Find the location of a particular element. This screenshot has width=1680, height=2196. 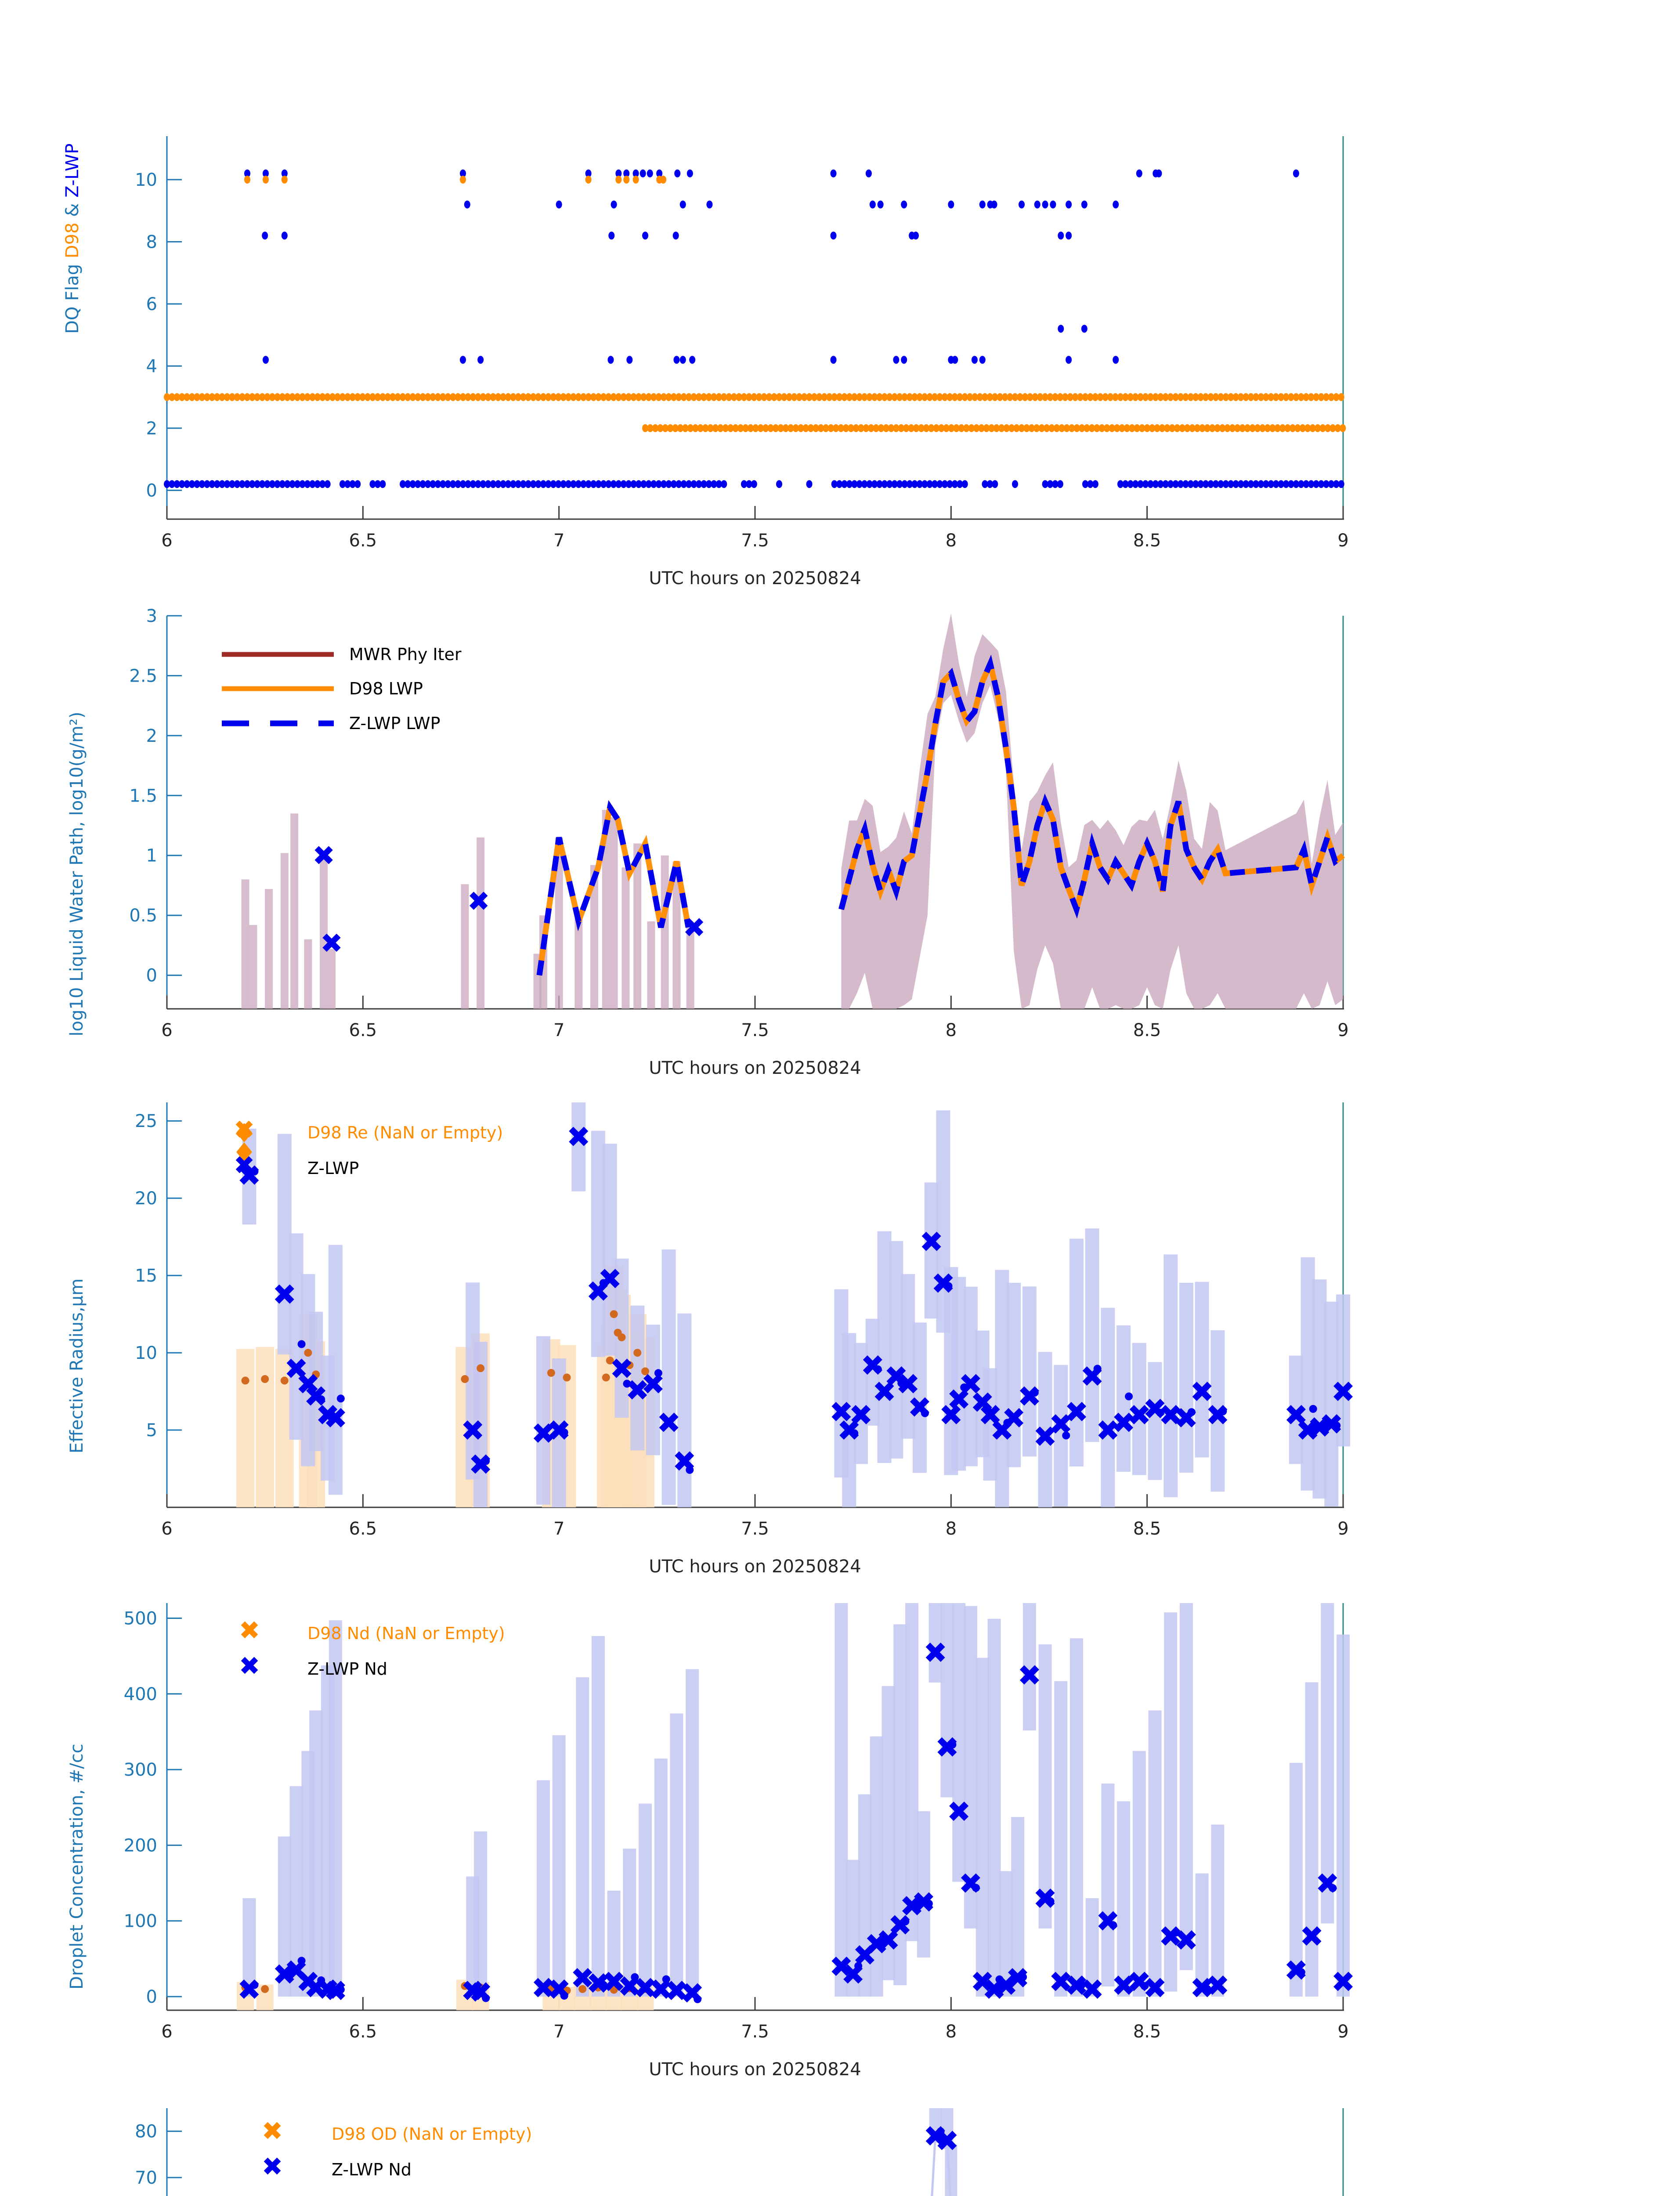

y-ticks-effective-radius: 5 10 15 20 25 is located at coordinates (158, 1276).